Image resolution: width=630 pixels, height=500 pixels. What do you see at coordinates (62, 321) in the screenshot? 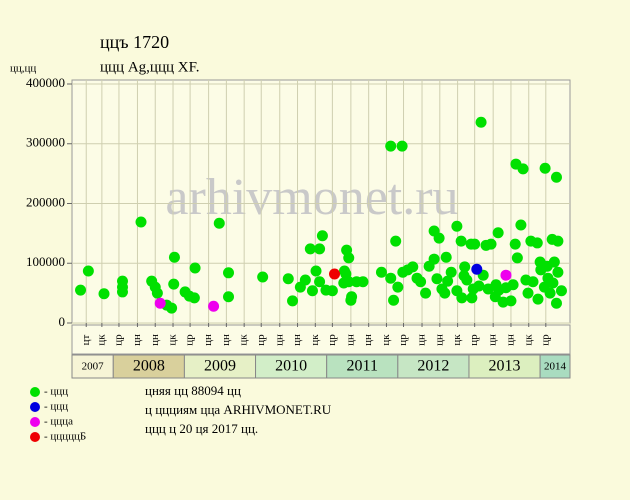
I see `y-tick-label: 0` at bounding box center [62, 321].